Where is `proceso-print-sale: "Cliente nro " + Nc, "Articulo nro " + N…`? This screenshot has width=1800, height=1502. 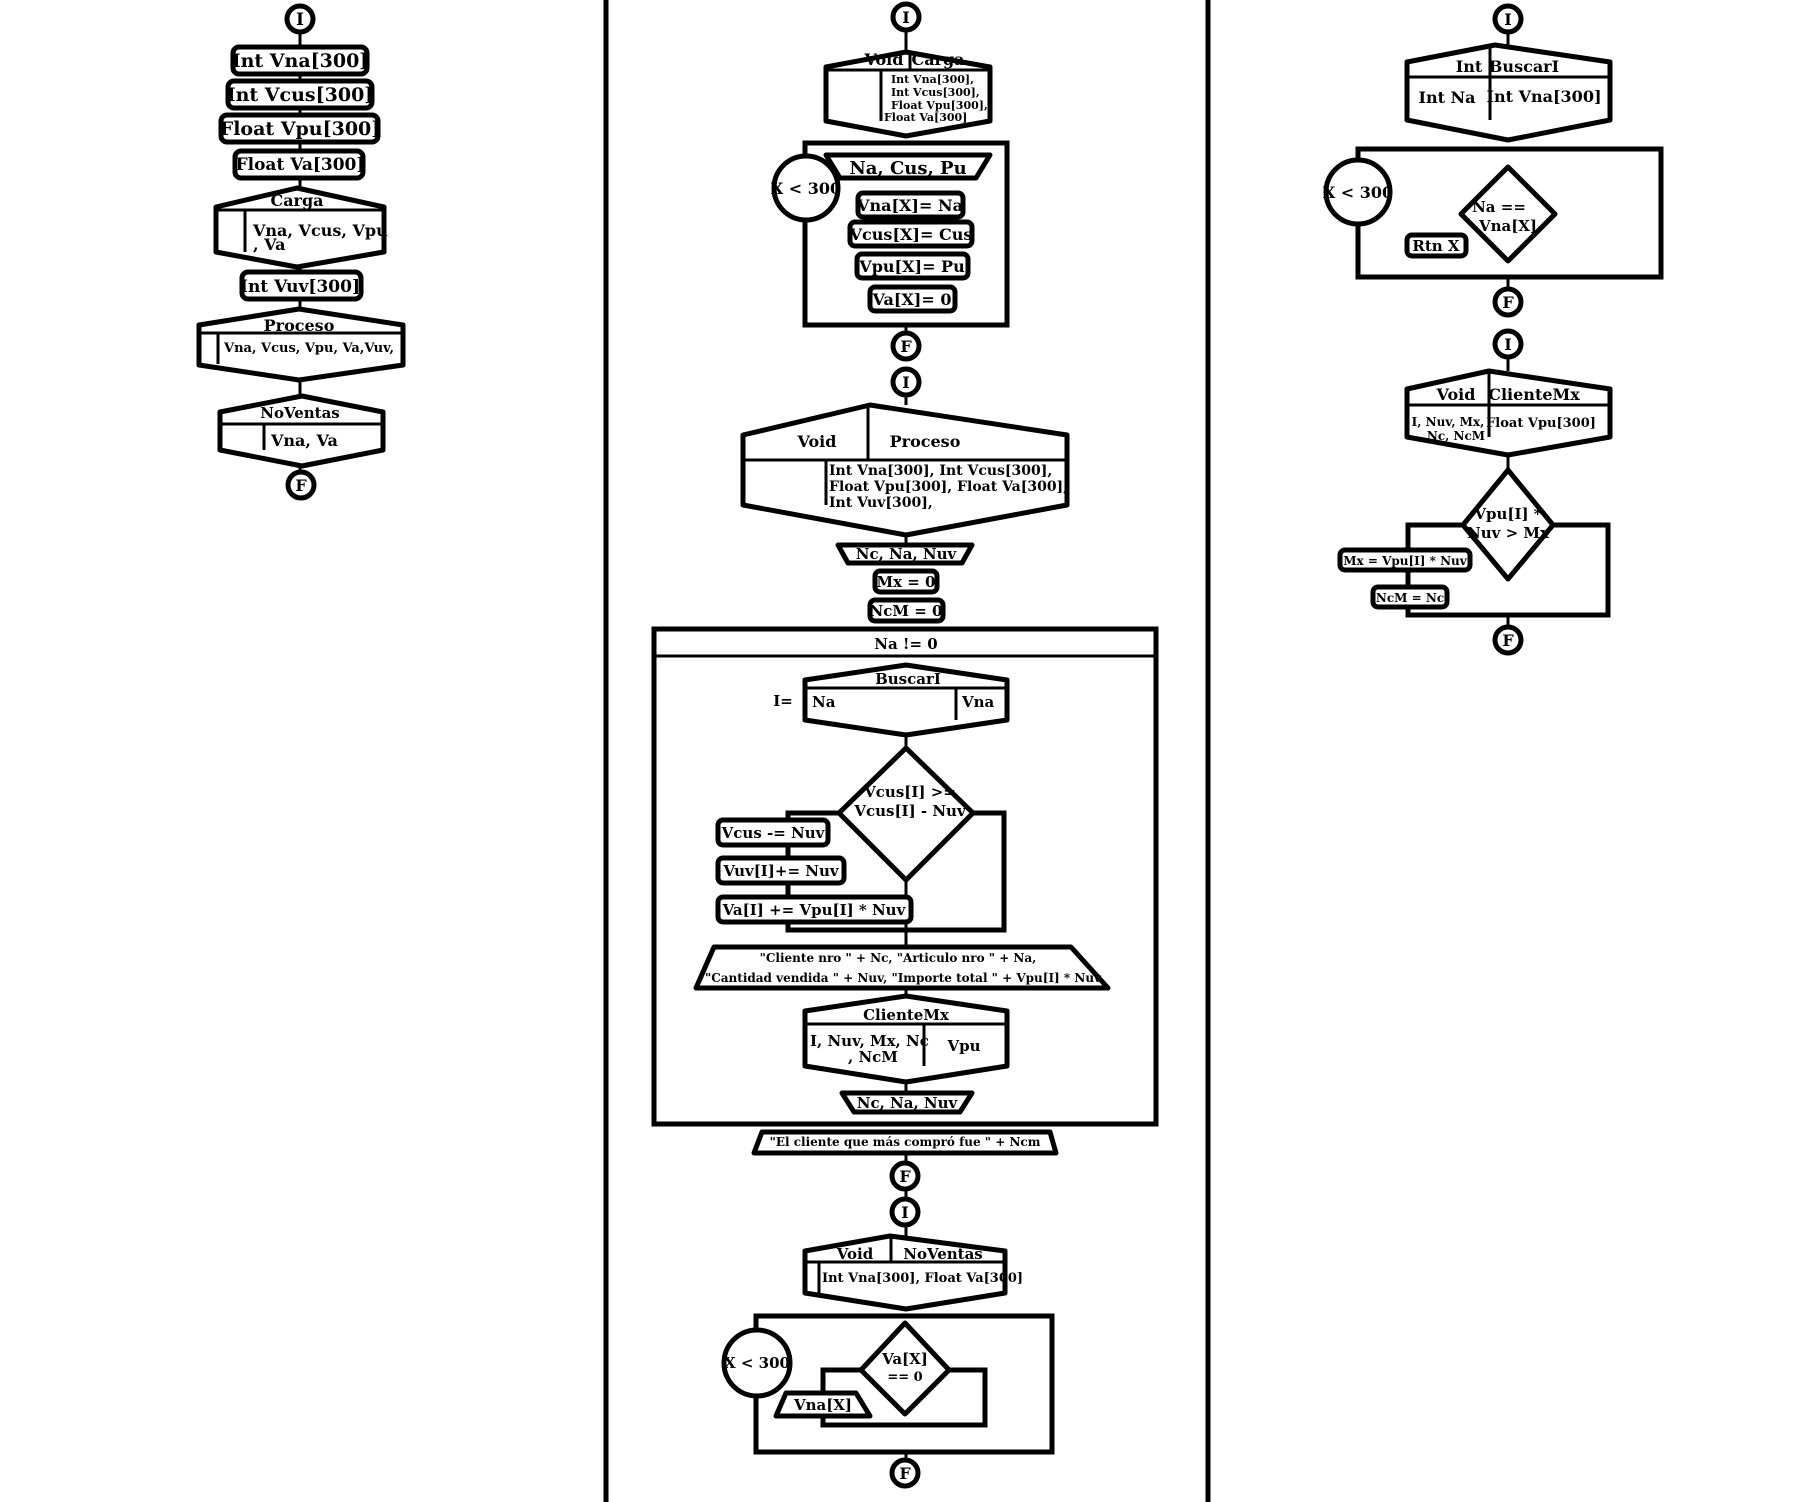
proceso-print-sale: "Cliente nro " + Nc, "Articulo nro " + N… is located at coordinates (902, 967).